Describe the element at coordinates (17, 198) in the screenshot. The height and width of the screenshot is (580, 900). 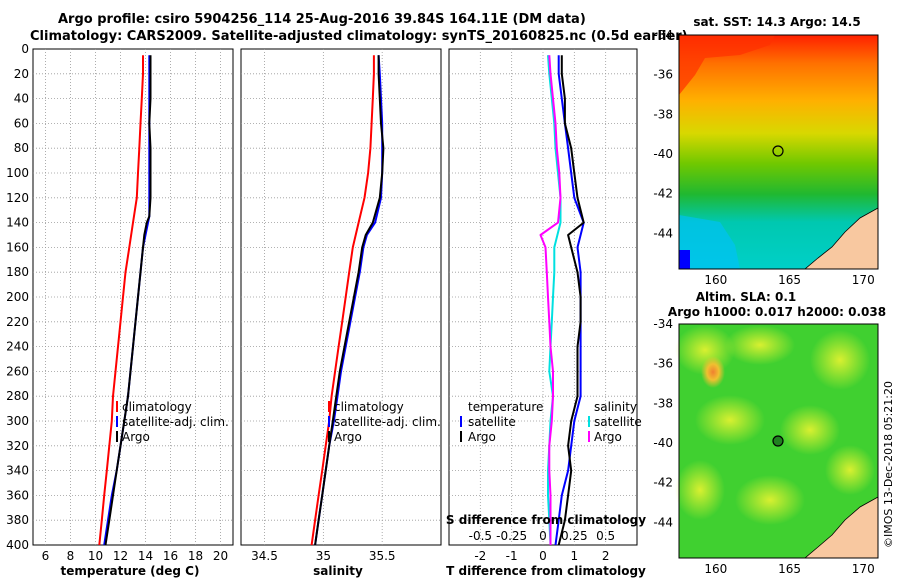
I see `depth-tick-label: 120` at that location.